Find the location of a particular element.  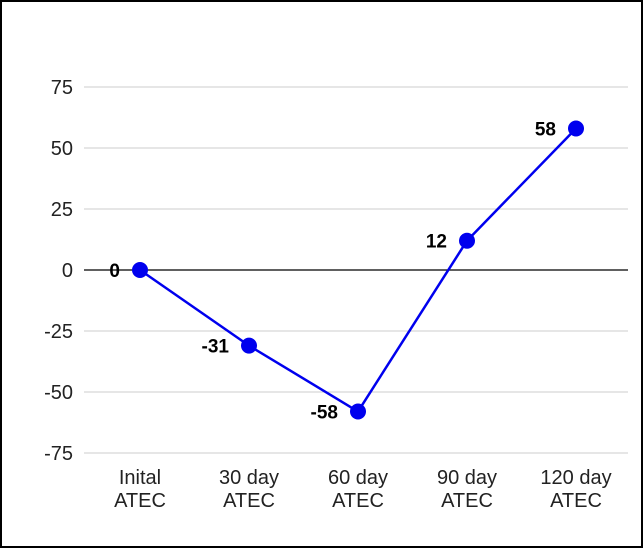

y-tick-label: -75 is located at coordinates (58, 454).